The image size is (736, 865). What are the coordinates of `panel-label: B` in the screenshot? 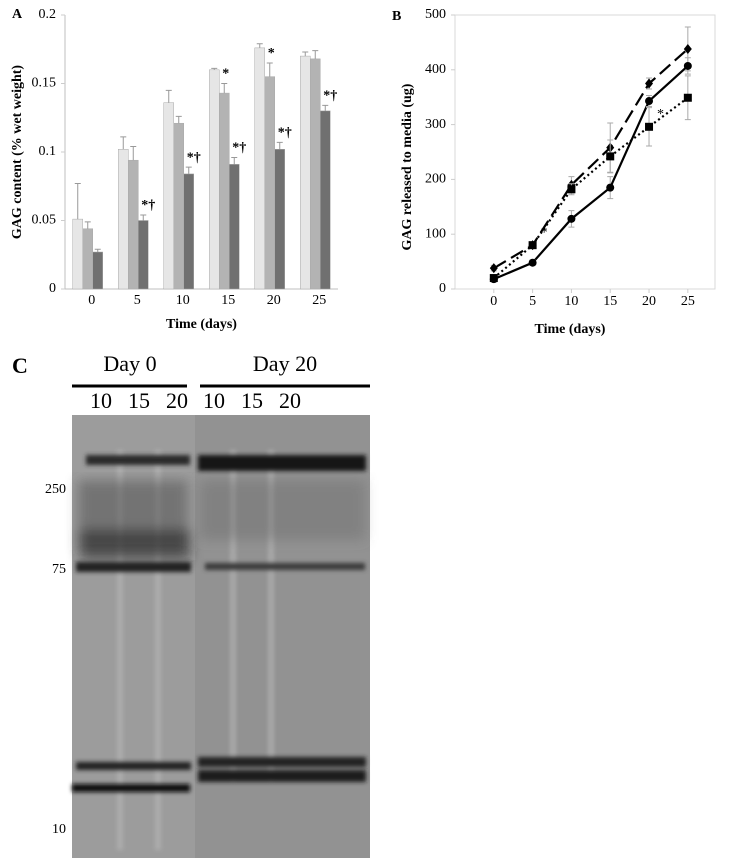 It's located at (396, 16).